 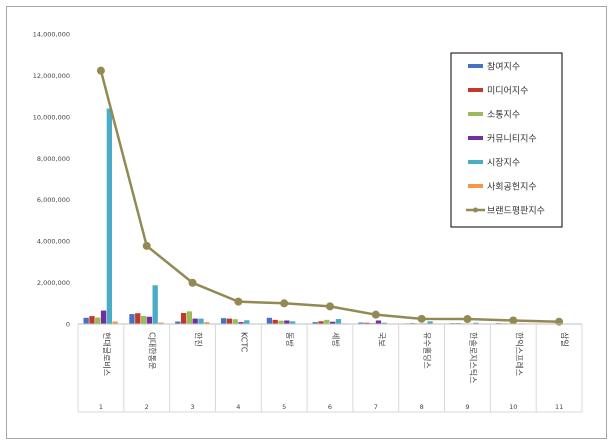 I want to click on y-tick-label: 4,000,000, so click(x=53, y=242).